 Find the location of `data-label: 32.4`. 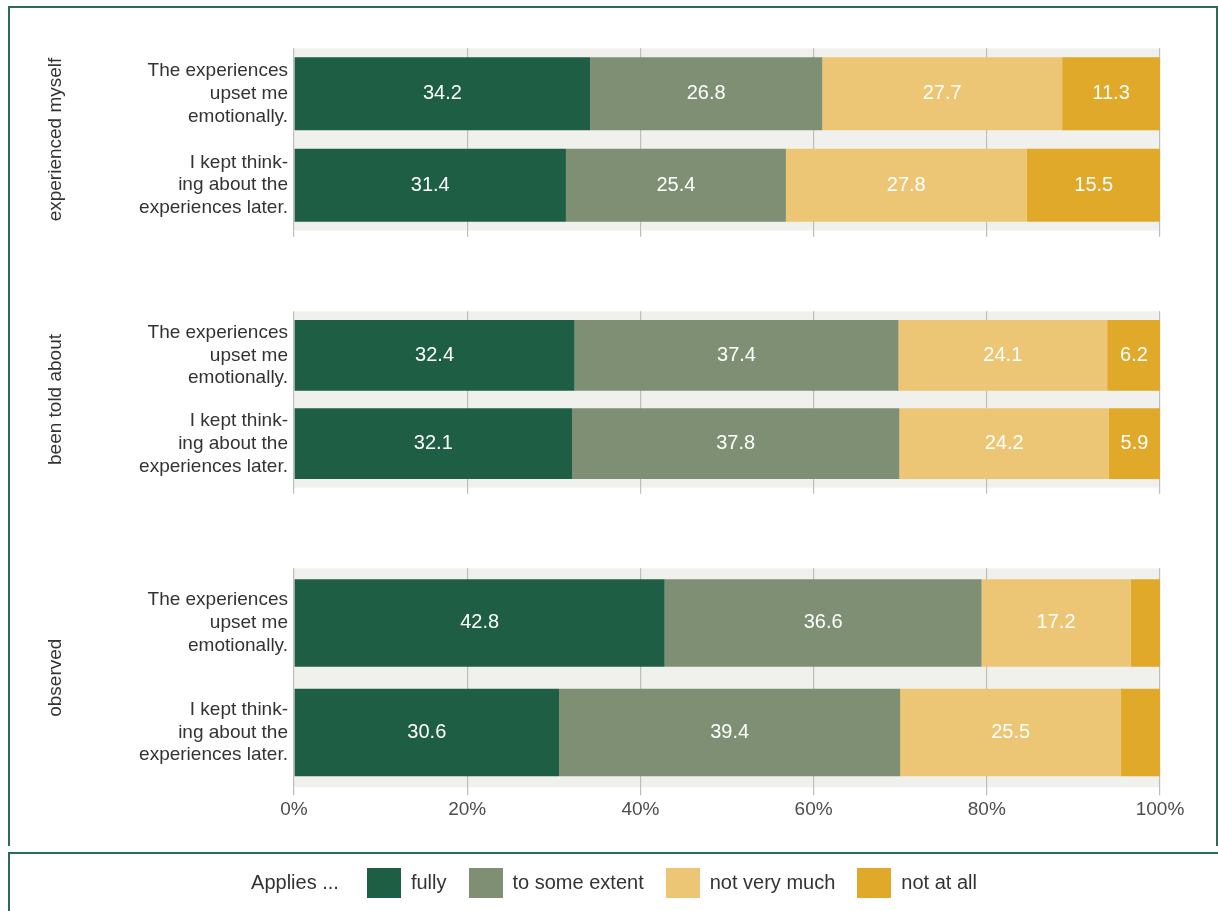

data-label: 32.4 is located at coordinates (435, 353).